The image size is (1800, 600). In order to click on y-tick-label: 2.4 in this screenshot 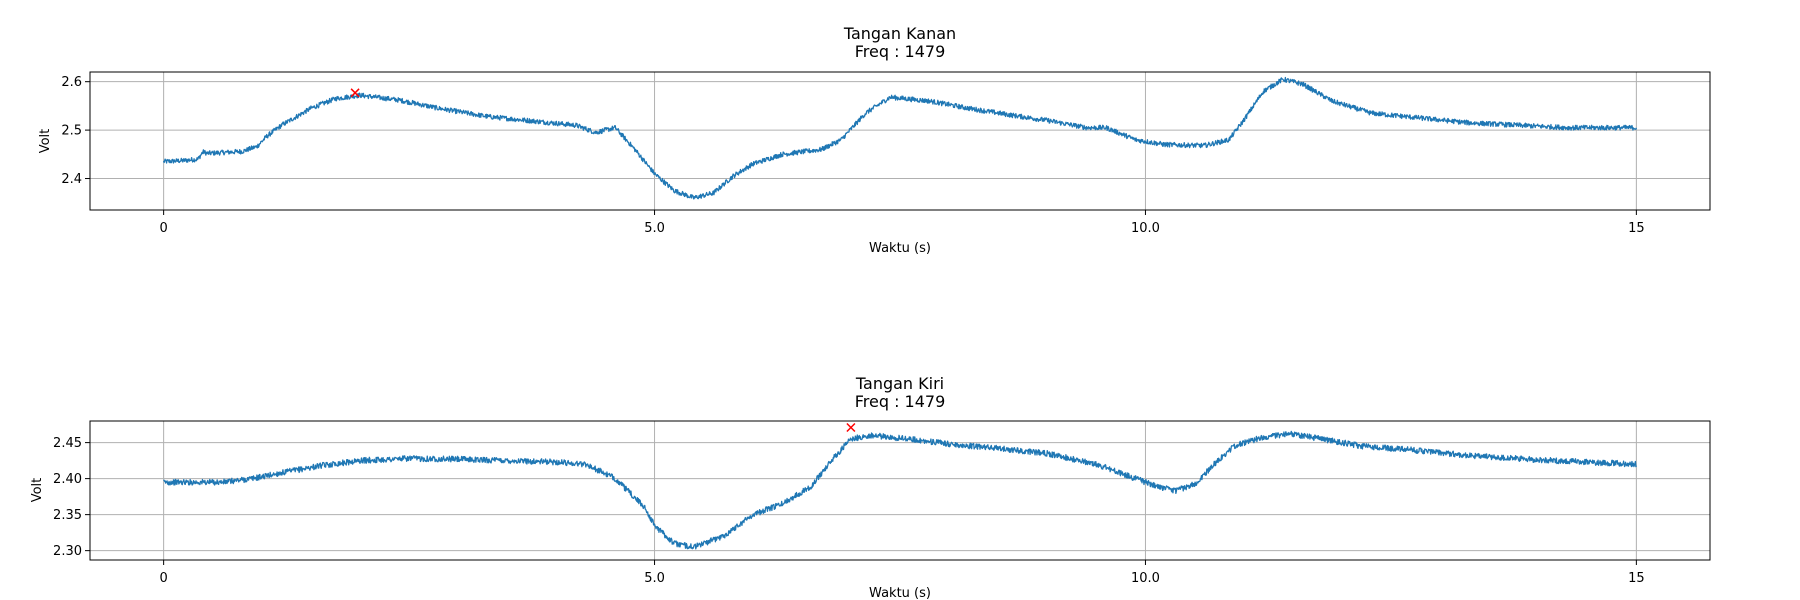, I will do `click(71, 179)`.